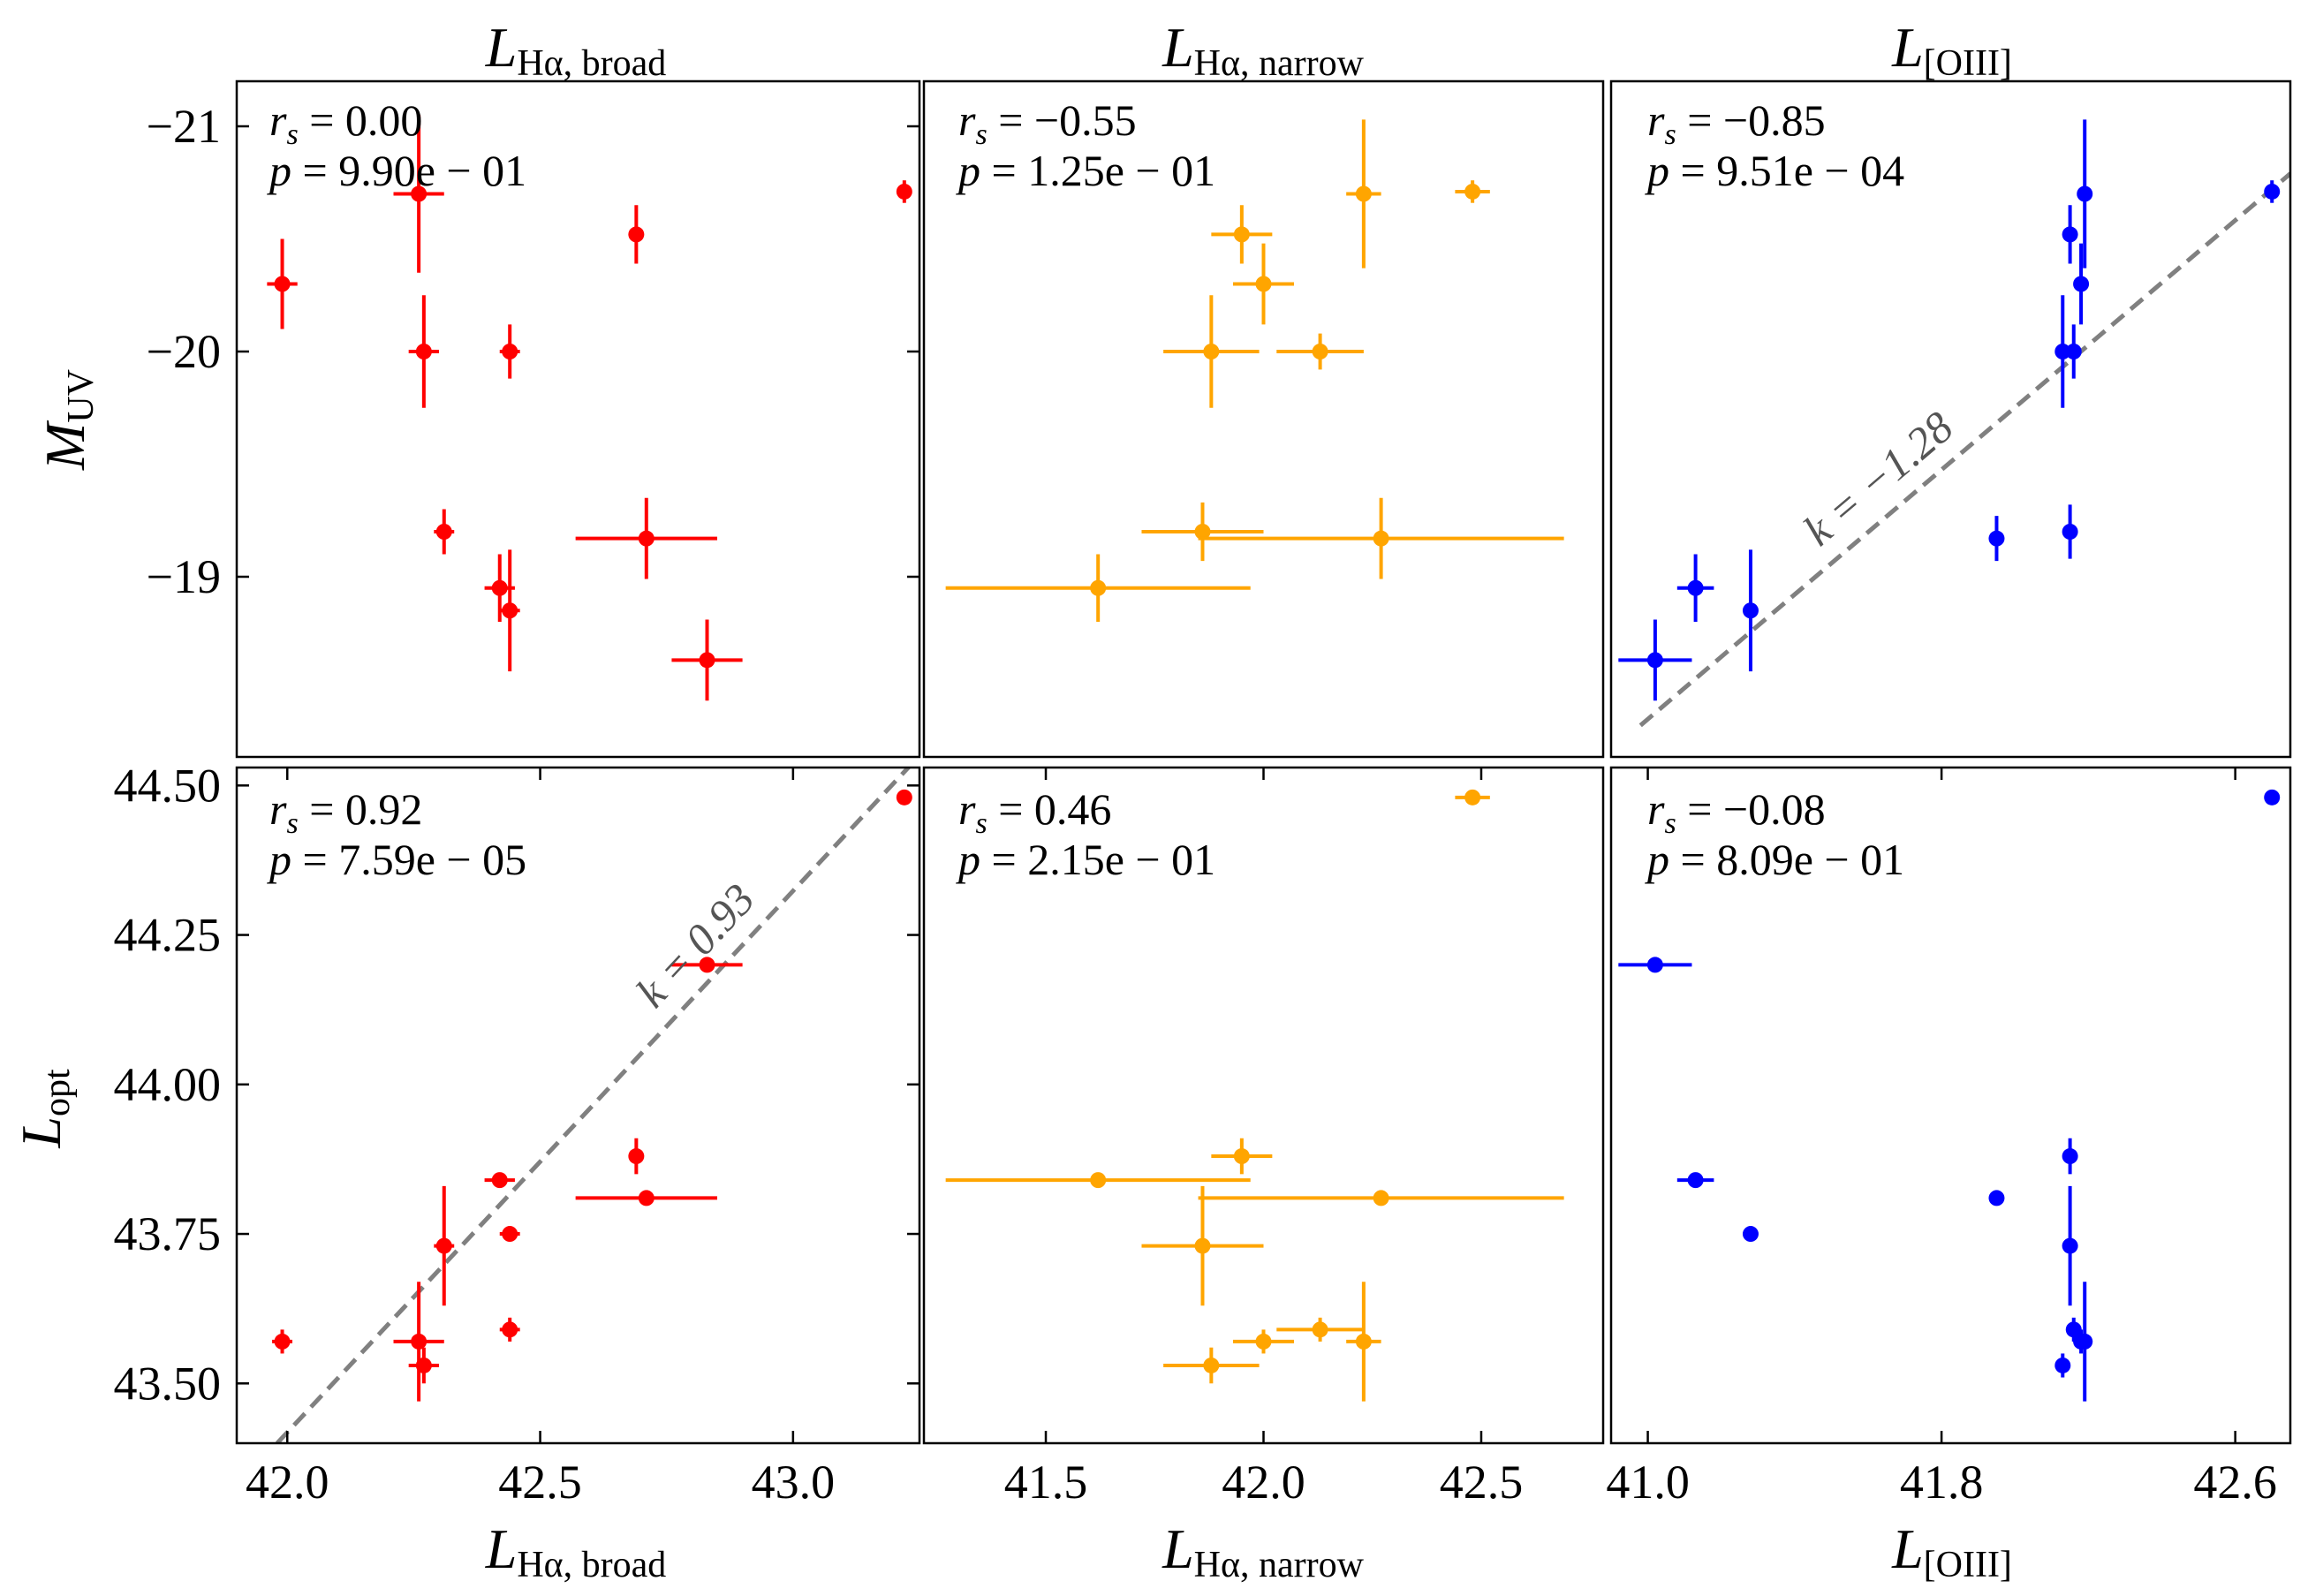  I want to click on y-tick-label: 43.75, so click(168, 1233).